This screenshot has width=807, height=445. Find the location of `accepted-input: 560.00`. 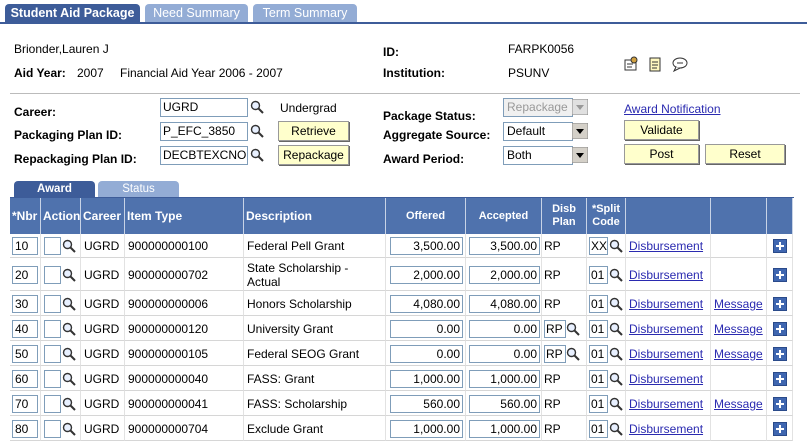

accepted-input: 560.00 is located at coordinates (504, 403).